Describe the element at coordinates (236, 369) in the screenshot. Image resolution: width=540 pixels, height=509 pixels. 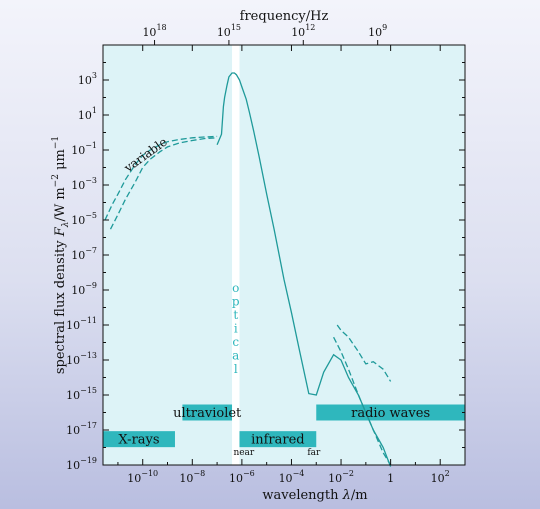
I see `optical-letter: l` at that location.